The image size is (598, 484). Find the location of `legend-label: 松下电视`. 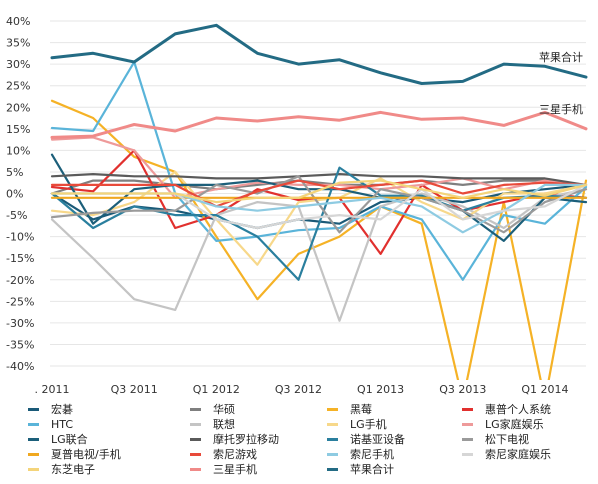

legend-label: 松下电视 is located at coordinates (507, 439).